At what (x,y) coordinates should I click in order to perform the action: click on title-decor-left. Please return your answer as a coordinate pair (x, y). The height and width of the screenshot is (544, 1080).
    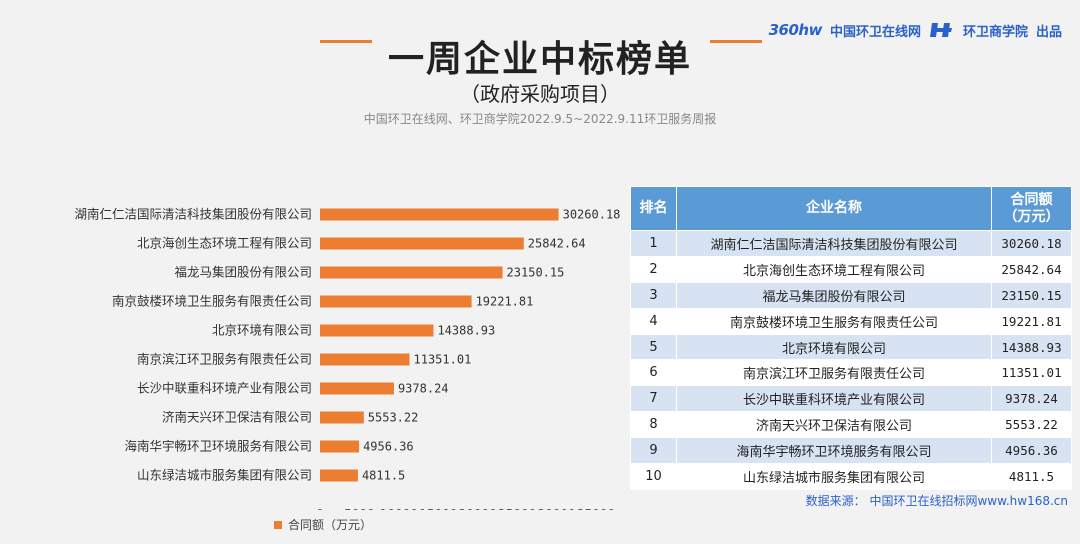
    Looking at the image, I should click on (346, 41).